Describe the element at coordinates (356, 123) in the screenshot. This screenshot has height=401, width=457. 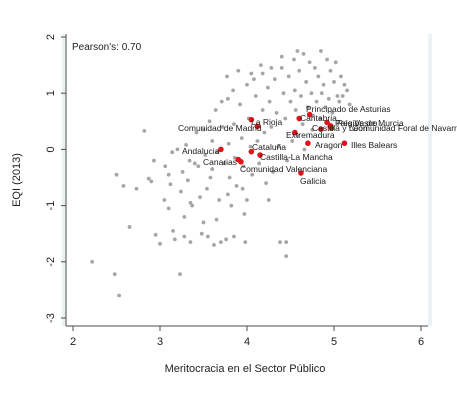
I see `point-label: País Vasco` at that location.